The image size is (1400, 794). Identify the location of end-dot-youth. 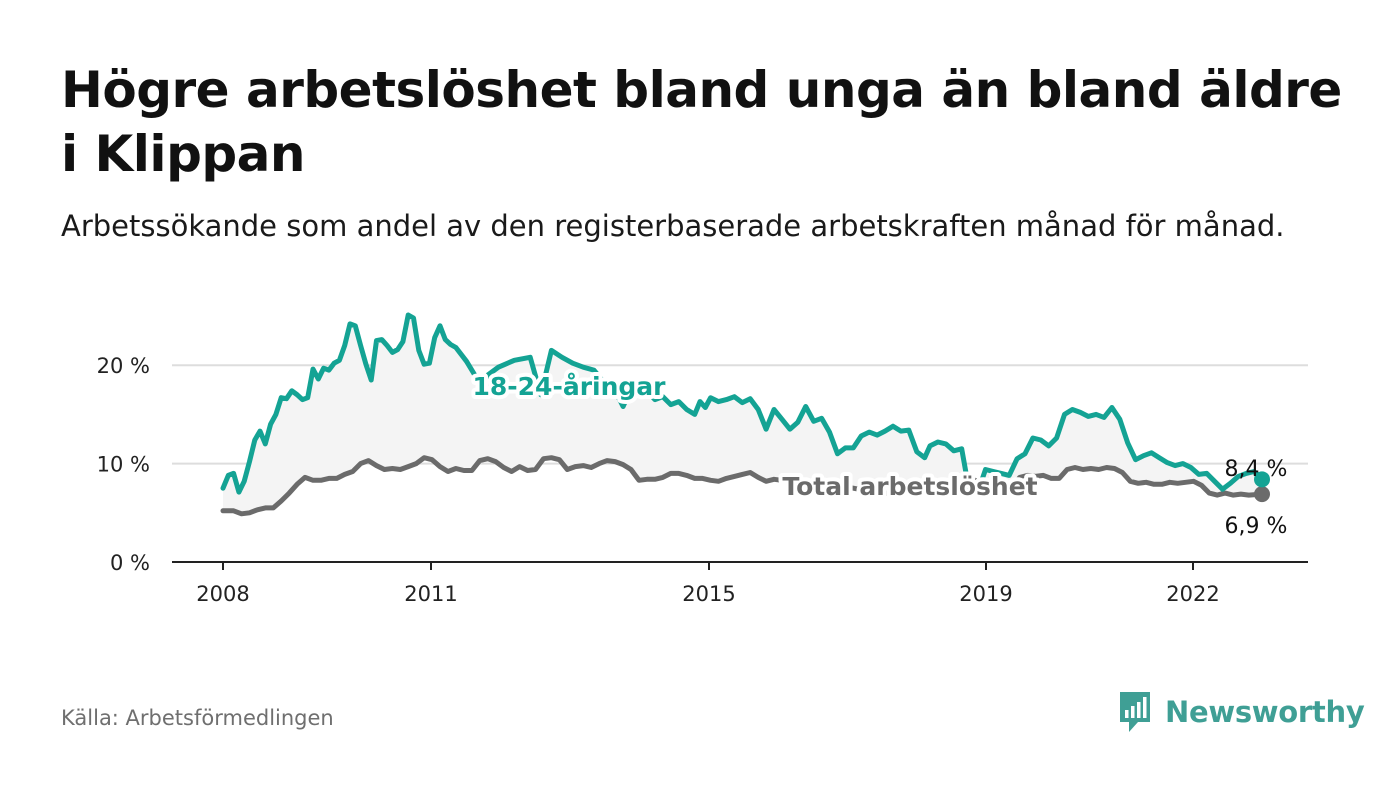
(1262, 479).